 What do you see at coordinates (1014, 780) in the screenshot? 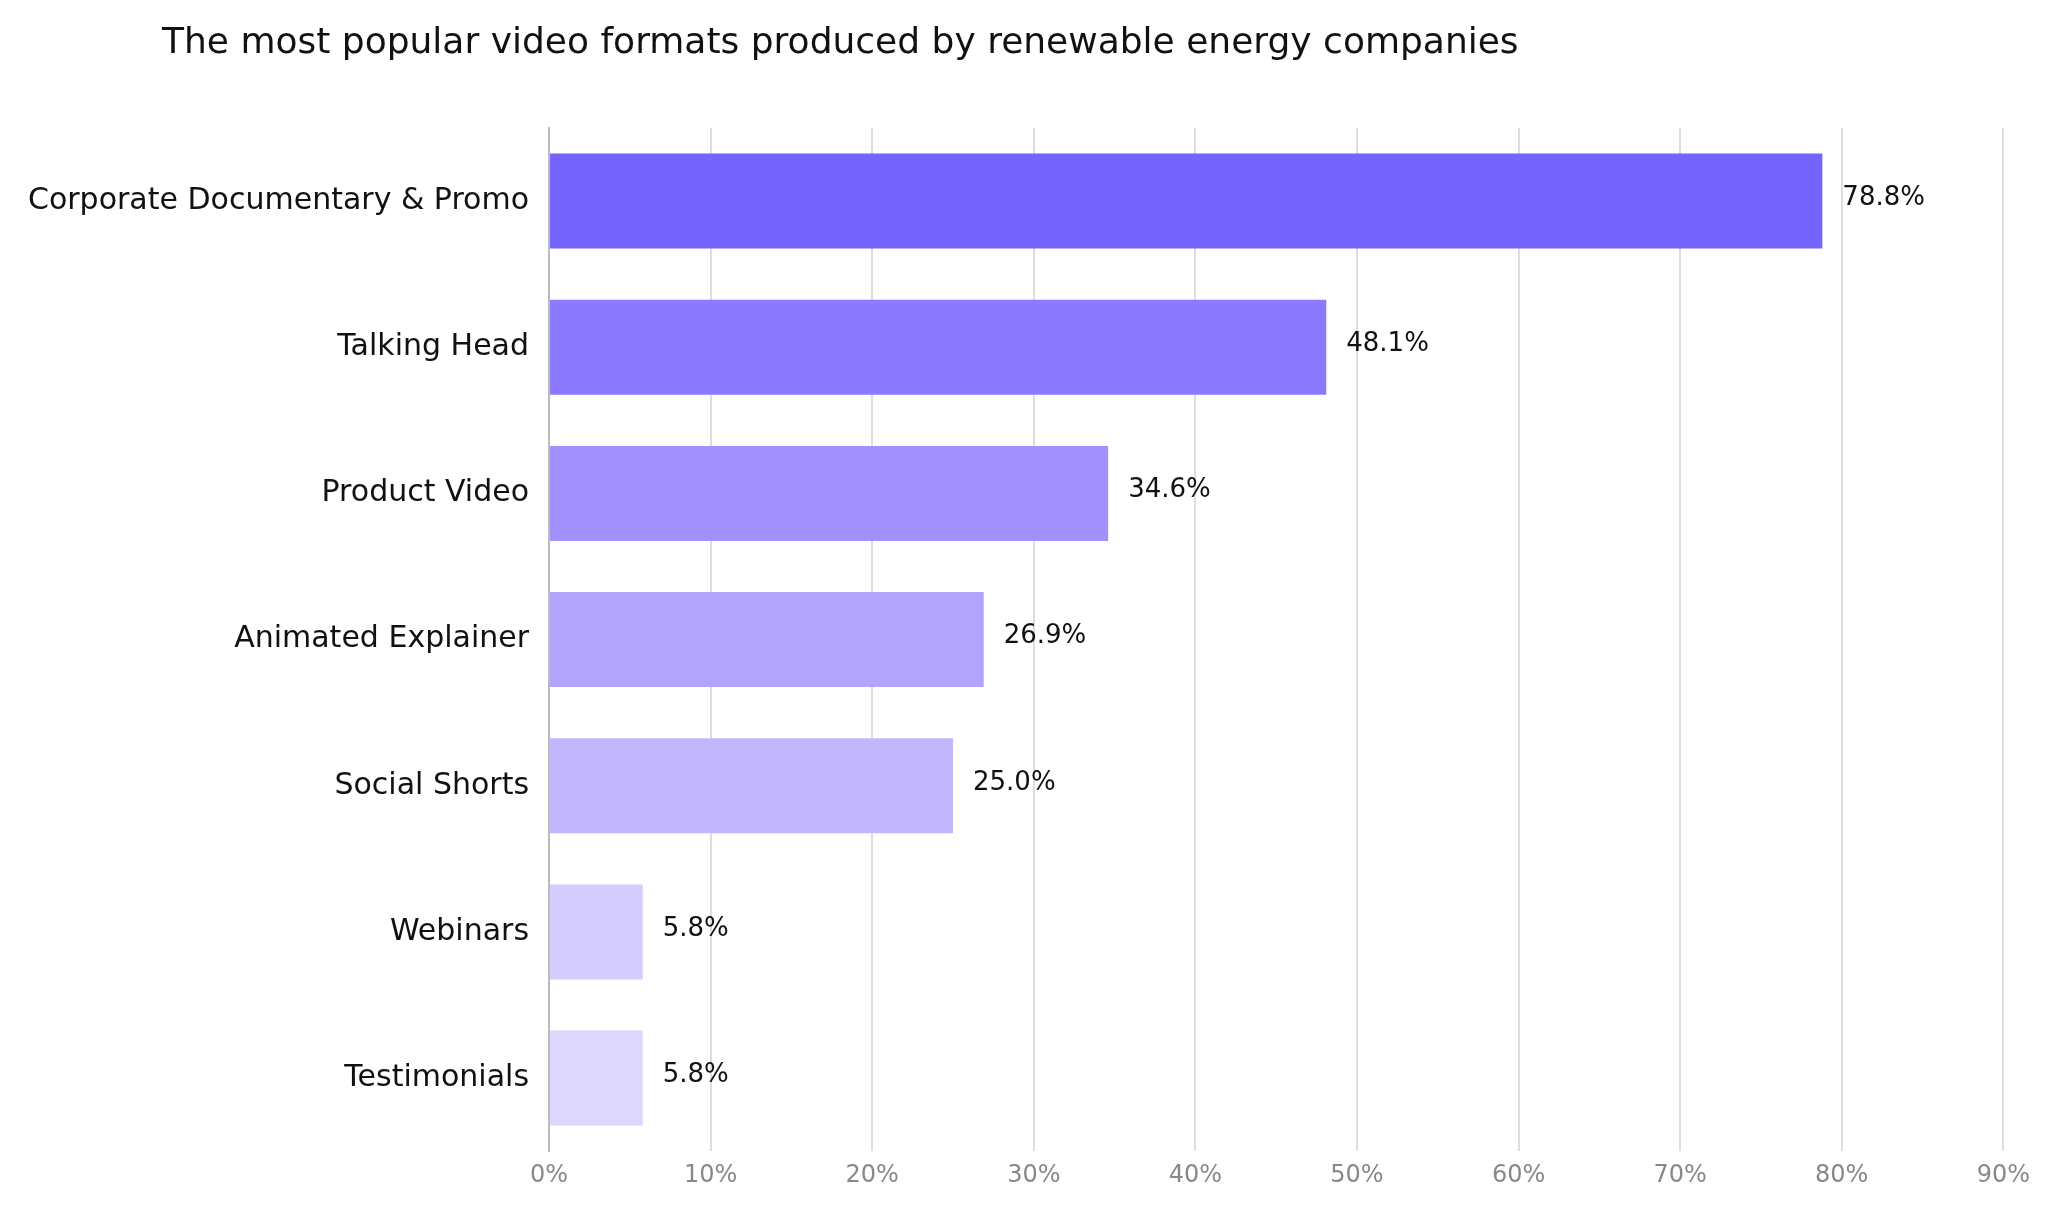
I see `data-label: 25.0%` at bounding box center [1014, 780].